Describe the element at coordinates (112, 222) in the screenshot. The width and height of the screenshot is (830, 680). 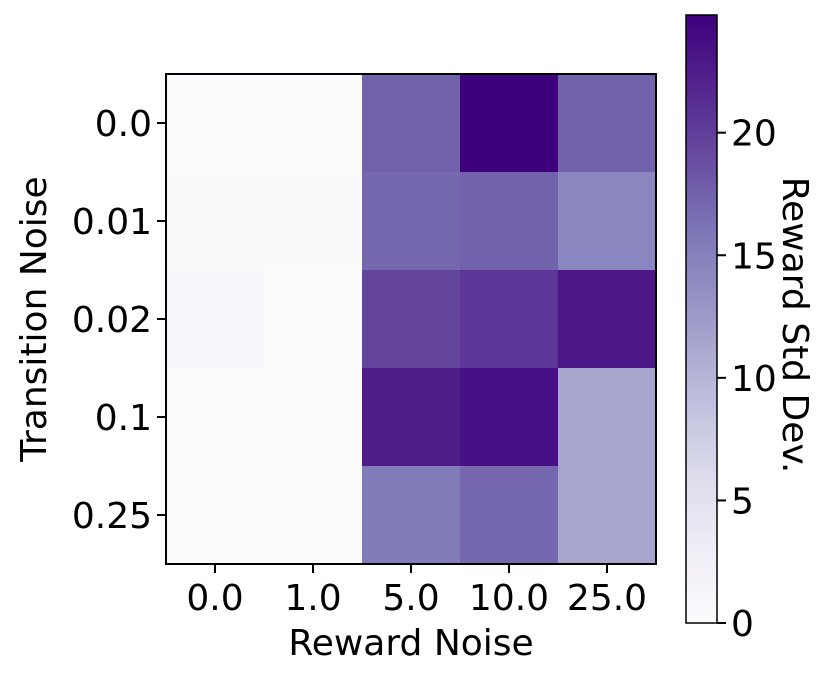
I see `y-tick-label: 0.01` at that location.